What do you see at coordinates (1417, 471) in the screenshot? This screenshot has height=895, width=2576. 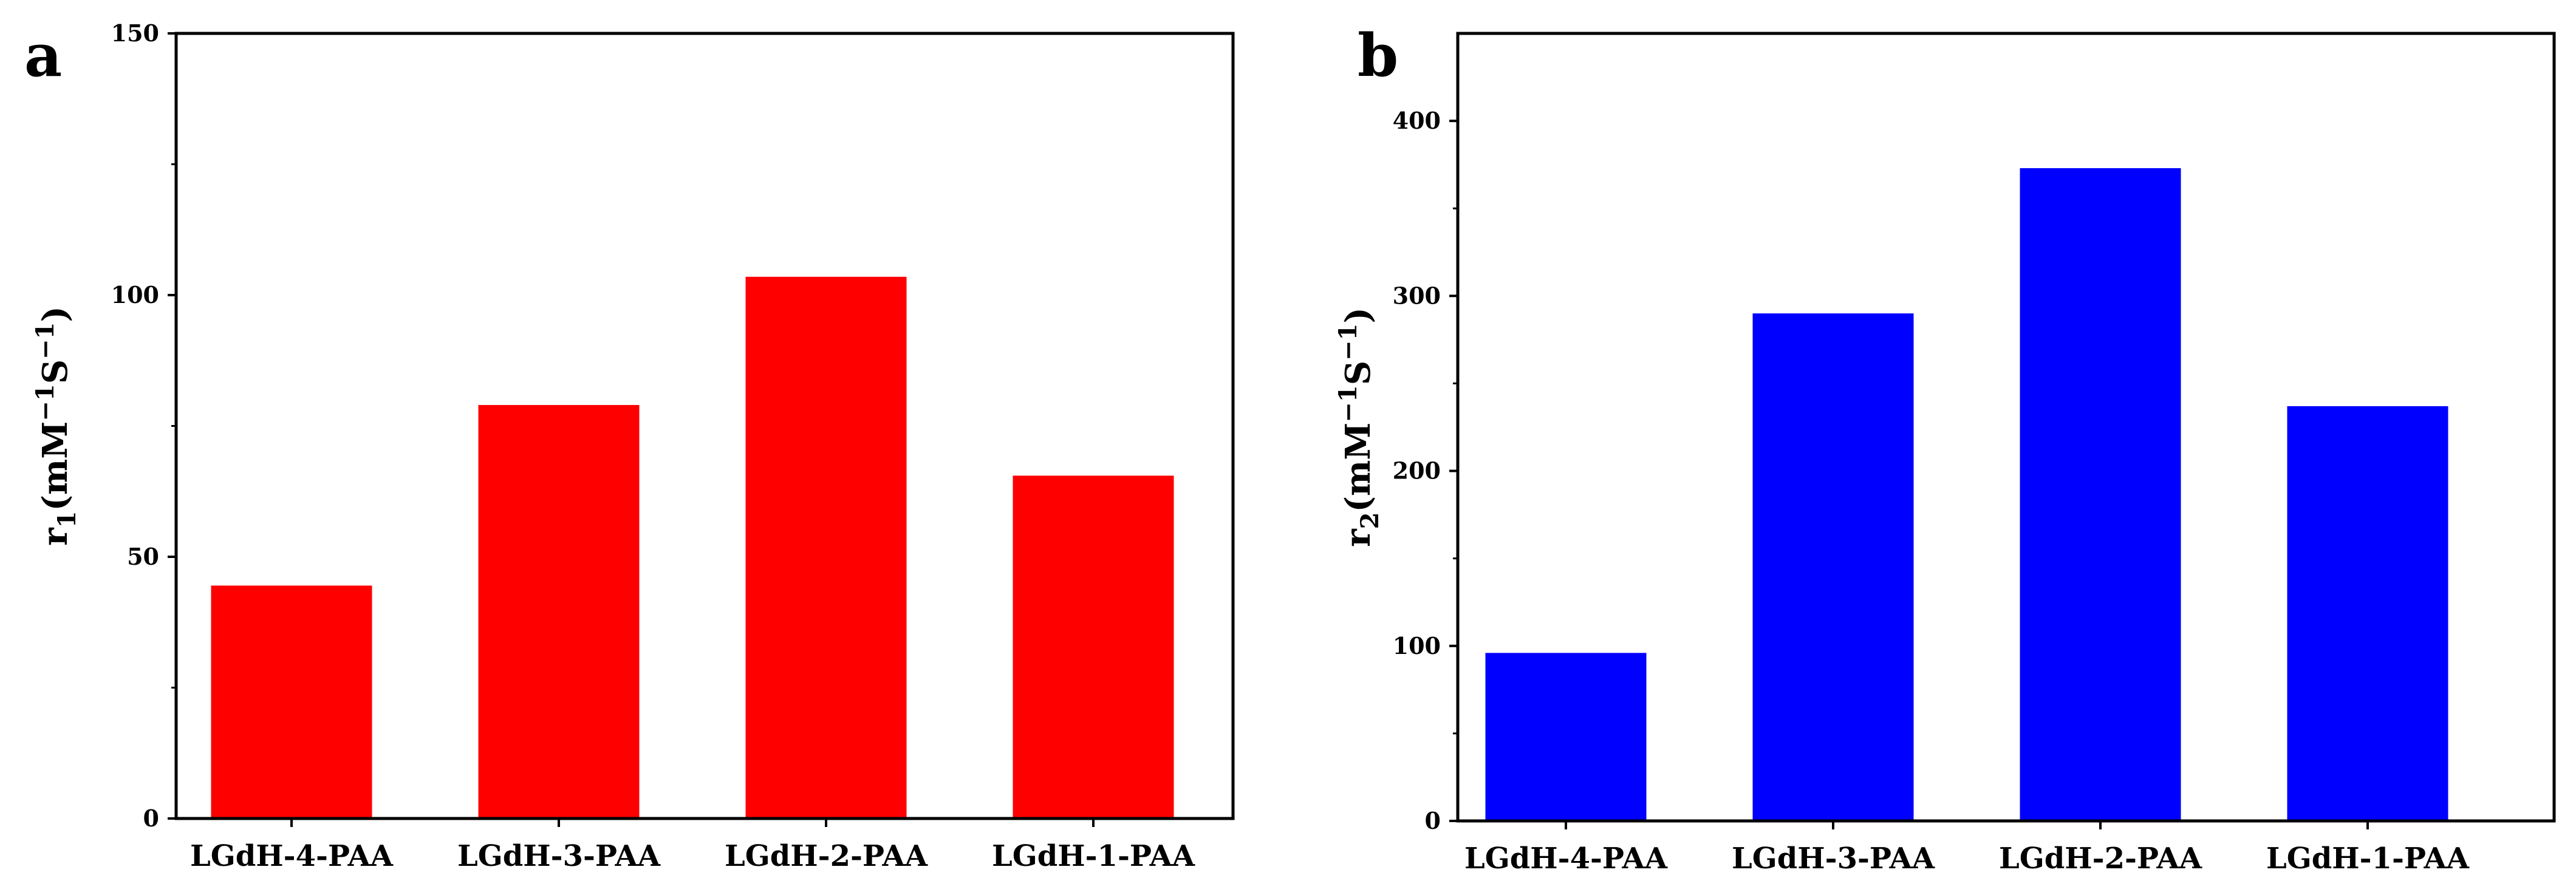 I see `y-tick-label: 200` at bounding box center [1417, 471].